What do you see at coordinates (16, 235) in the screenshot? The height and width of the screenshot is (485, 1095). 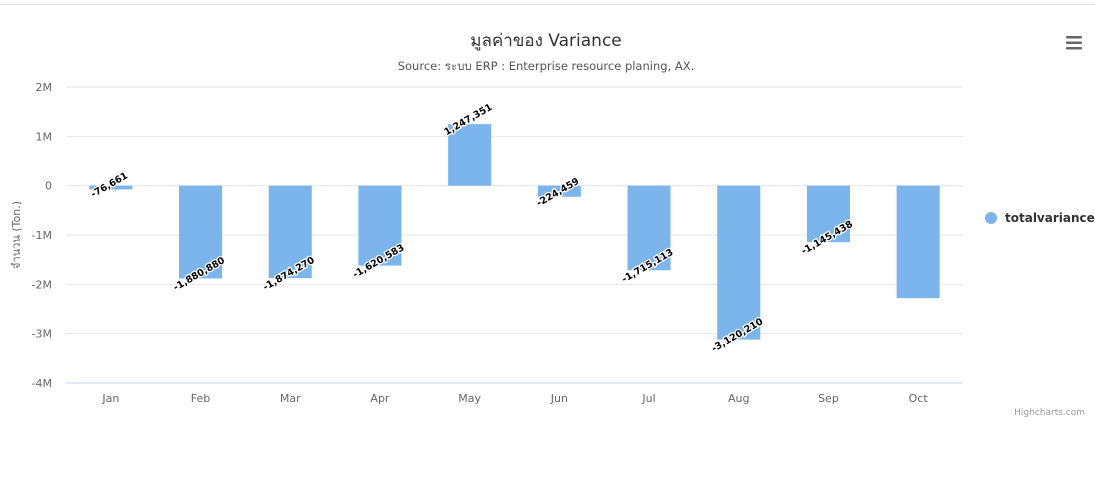 I see `y-axis-label: จำนวน (Ton.)` at bounding box center [16, 235].